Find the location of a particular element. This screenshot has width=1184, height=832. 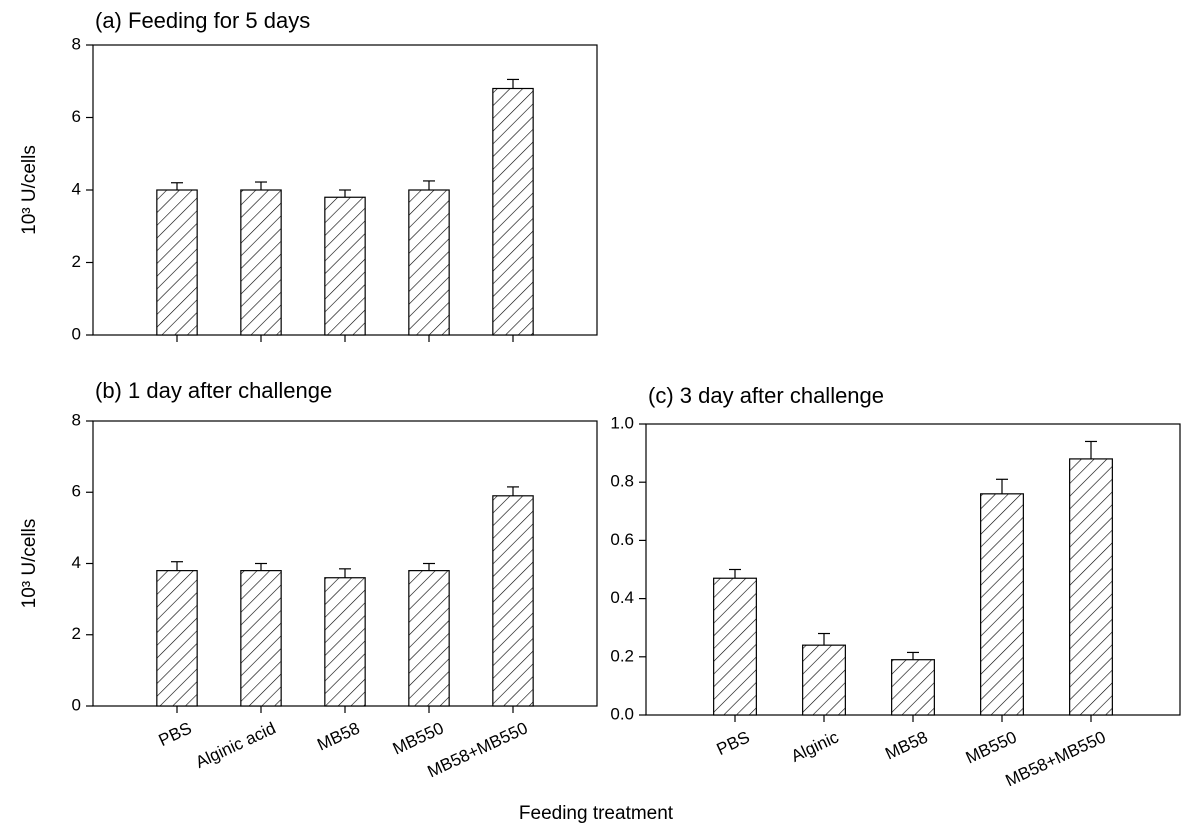

y-tick-label: 0.4 is located at coordinates (622, 597).